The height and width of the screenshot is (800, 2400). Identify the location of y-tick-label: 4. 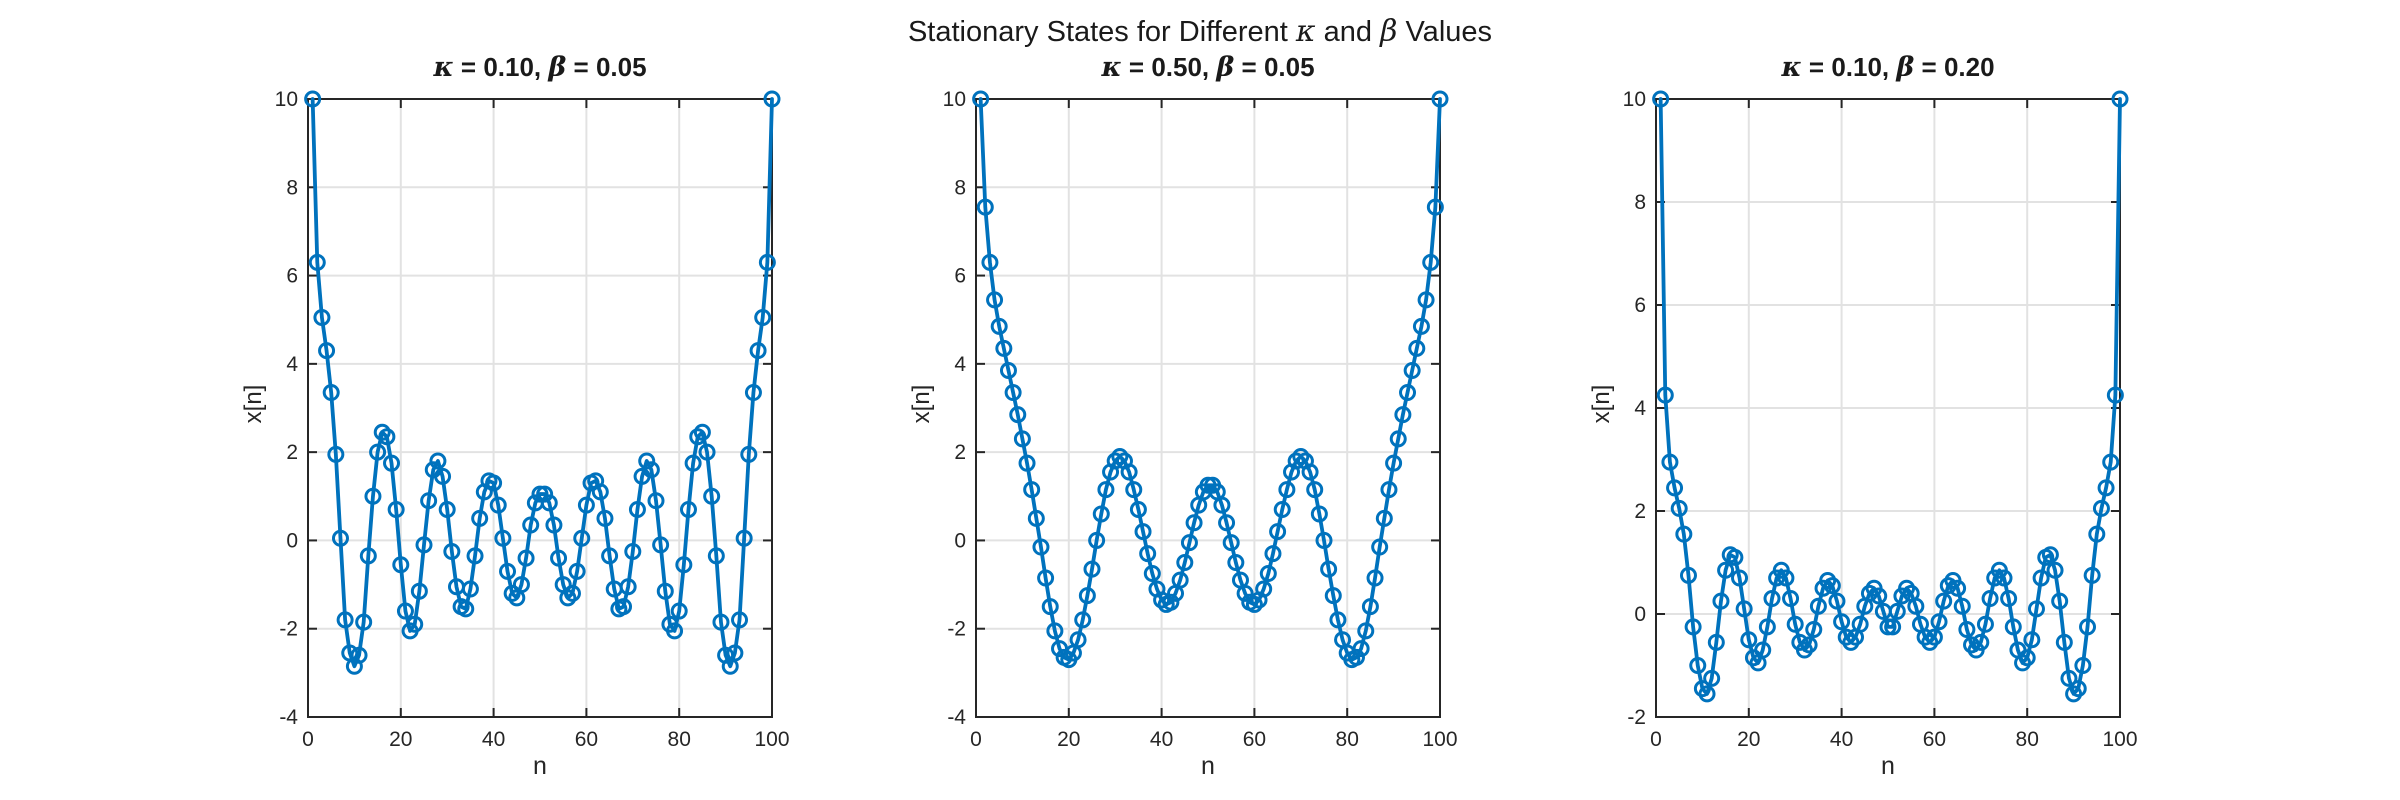
(292, 364).